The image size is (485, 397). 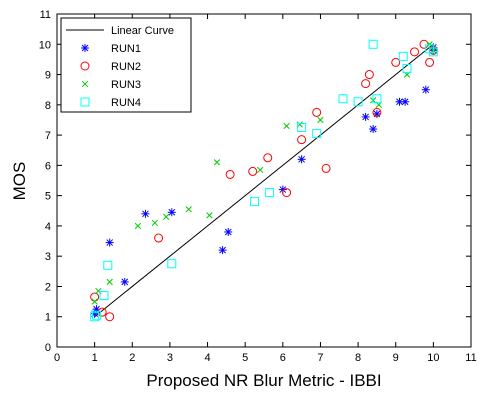 I want to click on y-tick-label: 10, so click(x=45, y=45).